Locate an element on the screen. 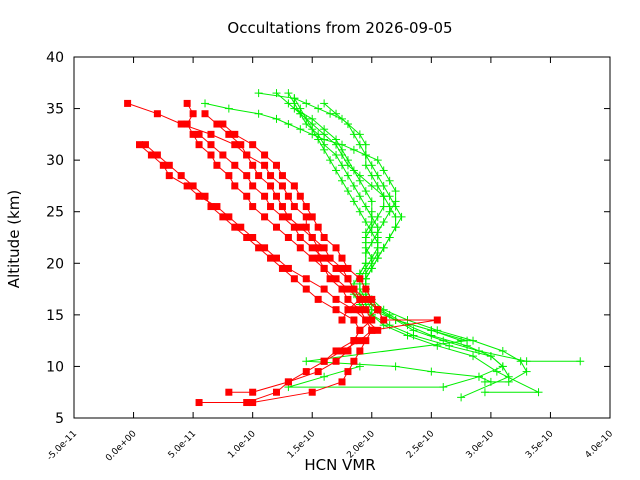 This screenshot has width=640, height=480. y-tick-label: 35 is located at coordinates (55, 110).